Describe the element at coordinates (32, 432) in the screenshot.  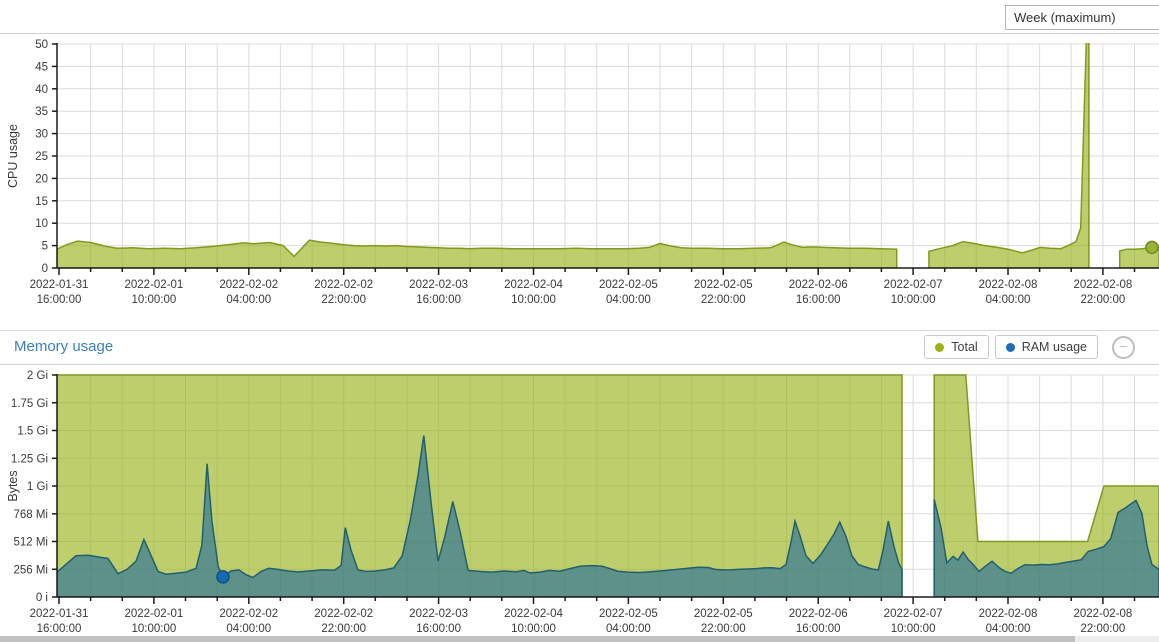
I see `svg-text: 1.5 Gi` at that location.